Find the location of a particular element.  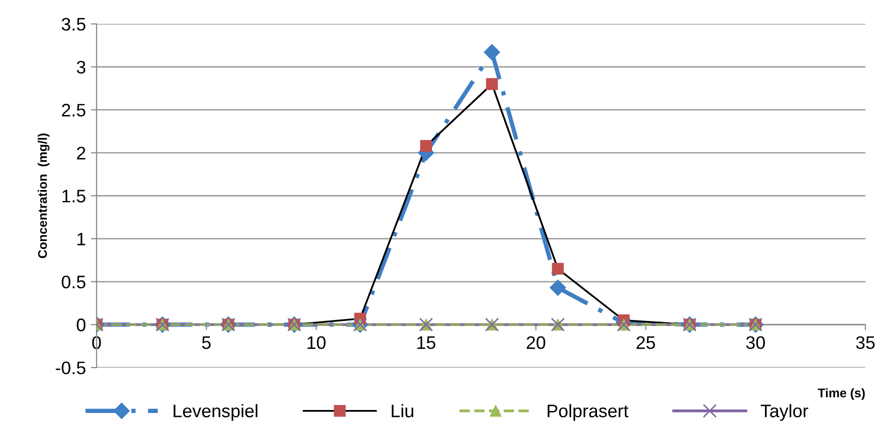

y-tick-label: 1 is located at coordinates (81, 239).